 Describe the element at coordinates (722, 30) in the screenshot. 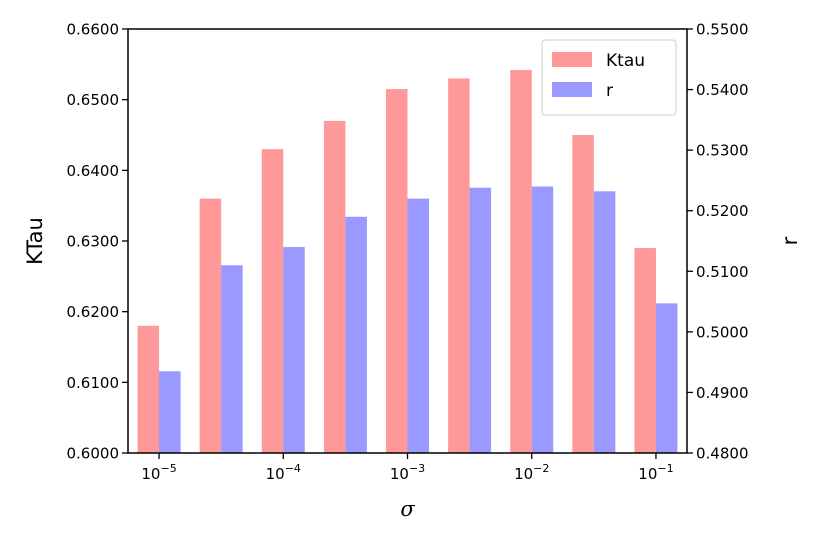

I see `right-tick-label: 0.5500` at that location.